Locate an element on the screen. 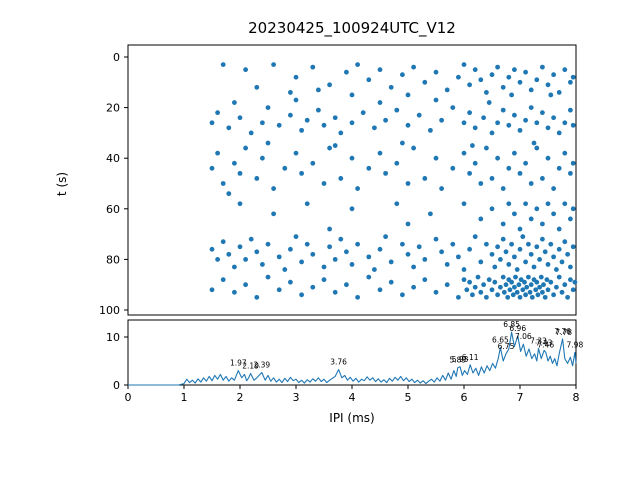  y-tick-label: 60 is located at coordinates (113, 209).